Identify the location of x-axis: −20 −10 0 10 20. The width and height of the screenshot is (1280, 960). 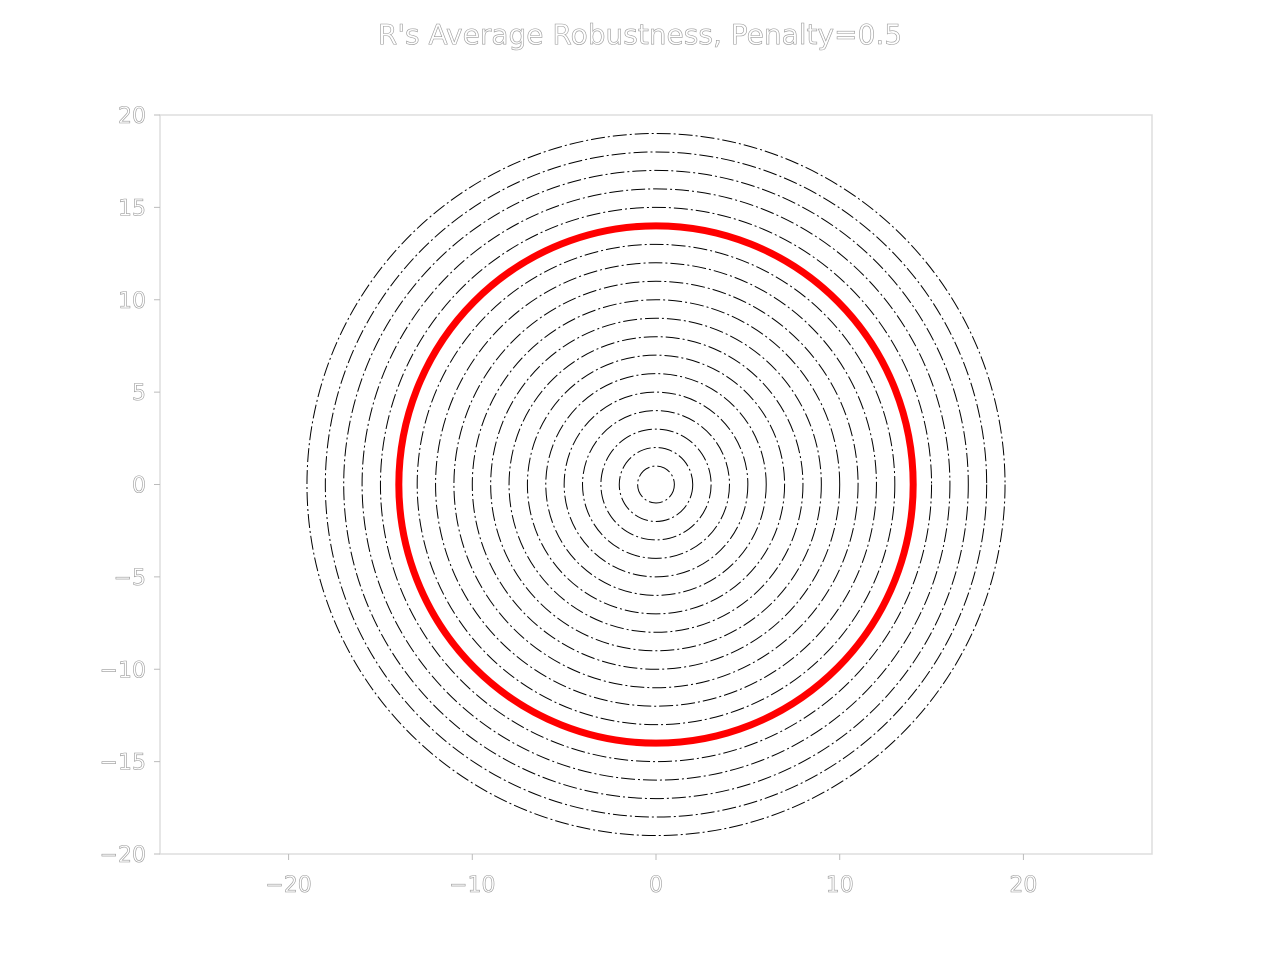
(651, 876).